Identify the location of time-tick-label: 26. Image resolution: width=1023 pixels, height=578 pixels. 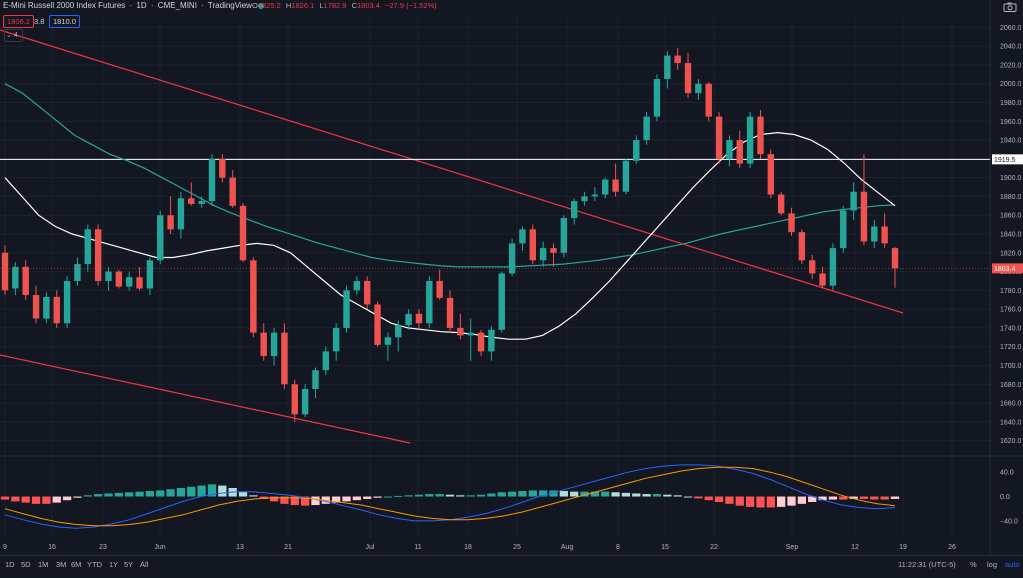
(952, 547).